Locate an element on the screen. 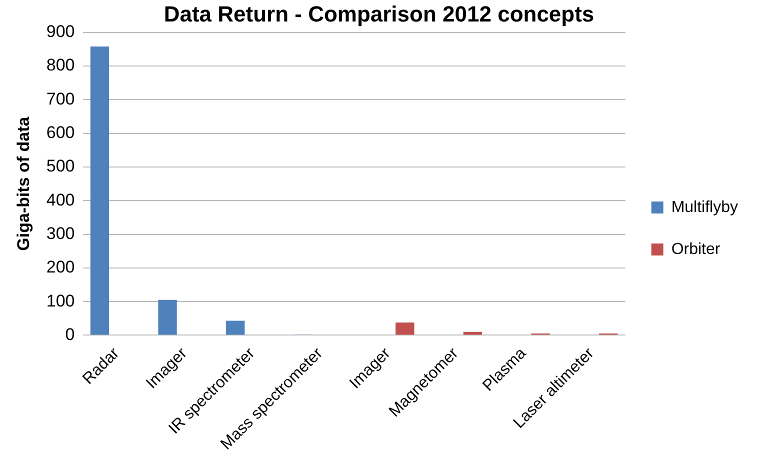 Image resolution: width=768 pixels, height=461 pixels. y-axis-title: Giga-bits of data is located at coordinates (23, 183).